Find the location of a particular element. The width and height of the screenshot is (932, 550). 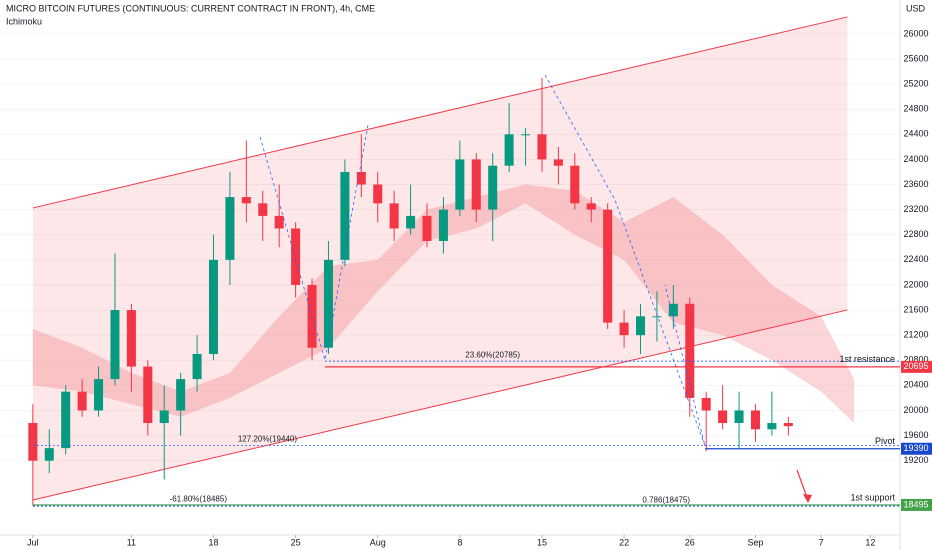

x-tick-label: 15 is located at coordinates (542, 542).